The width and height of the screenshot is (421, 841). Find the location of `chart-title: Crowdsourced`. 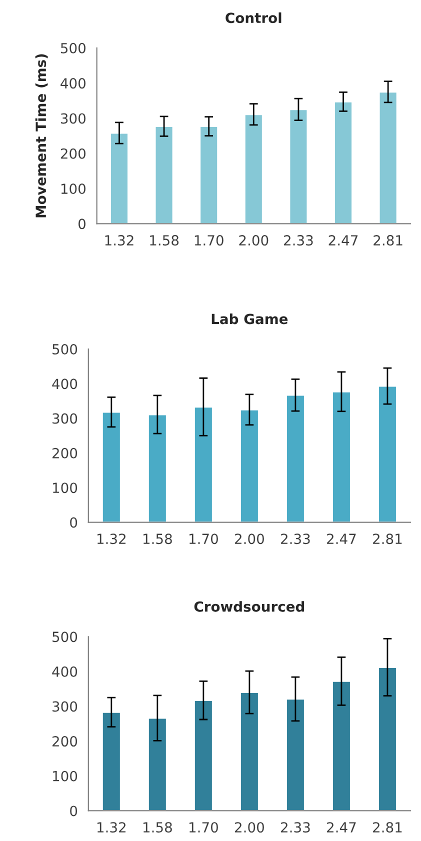

chart-title: Crowdsourced is located at coordinates (249, 606).